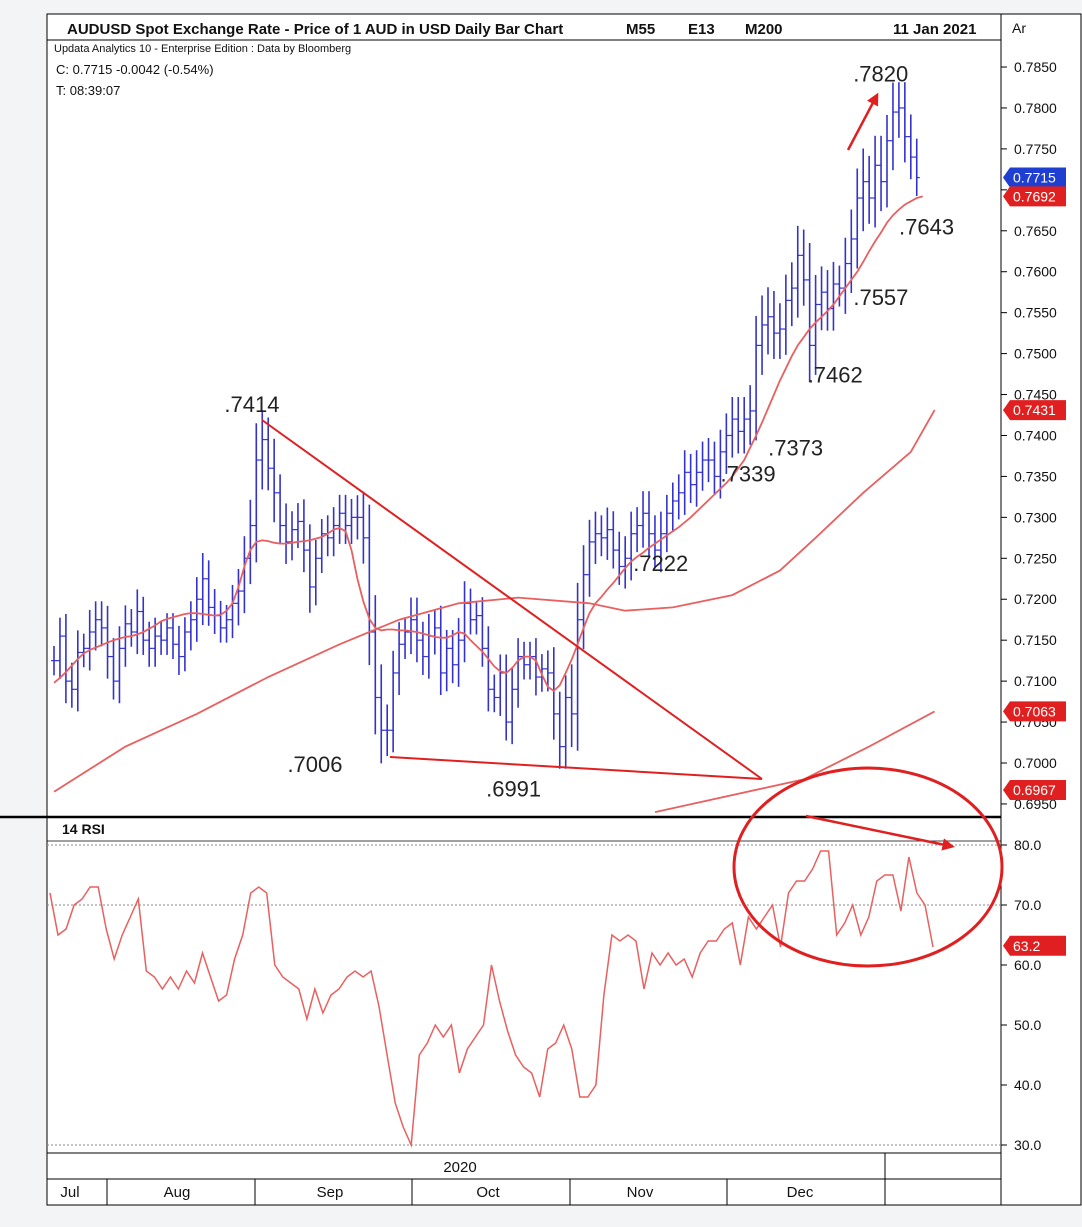 This screenshot has height=1227, width=1082. I want to click on price-tick-label: 0.7400, so click(1035, 435).